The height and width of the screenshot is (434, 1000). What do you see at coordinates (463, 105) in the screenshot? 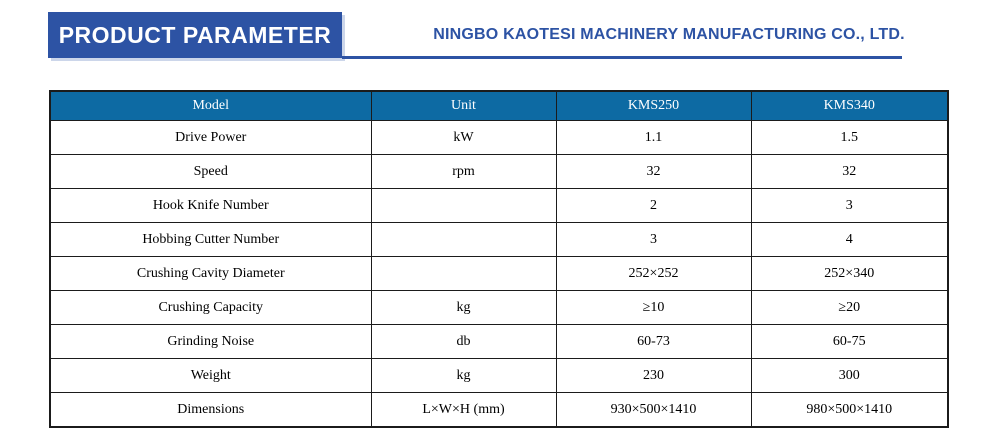
I see `column-header-unit: Unit` at bounding box center [463, 105].